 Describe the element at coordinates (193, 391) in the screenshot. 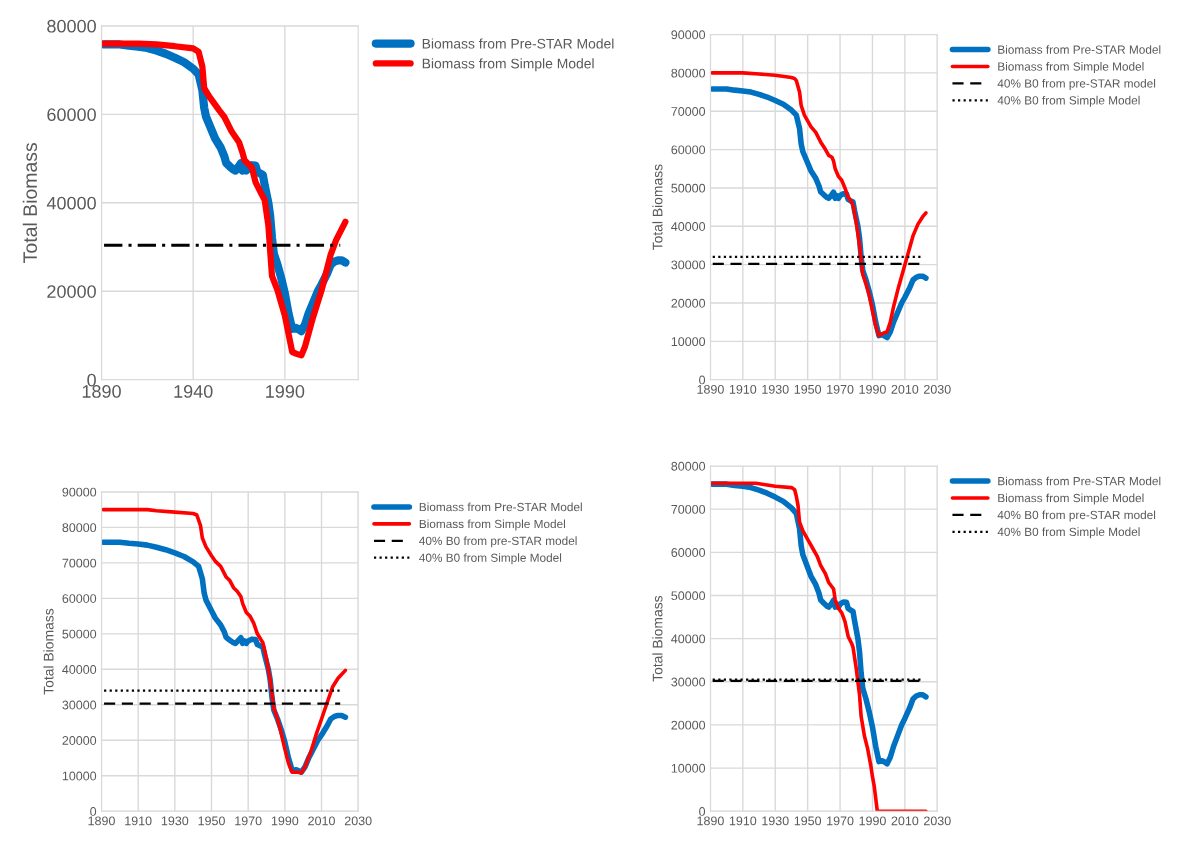

I see `x-tick-label: 1940` at that location.